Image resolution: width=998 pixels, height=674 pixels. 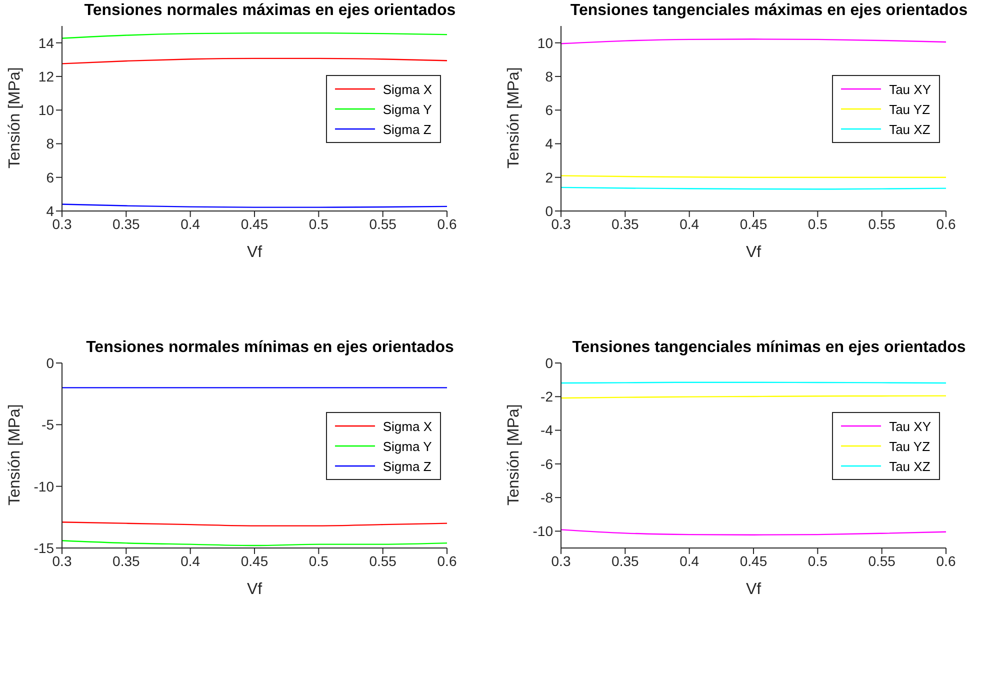 What do you see at coordinates (769, 347) in the screenshot?
I see `chart-title: Tensiones tangenciales mínimas en ejes orientados` at bounding box center [769, 347].